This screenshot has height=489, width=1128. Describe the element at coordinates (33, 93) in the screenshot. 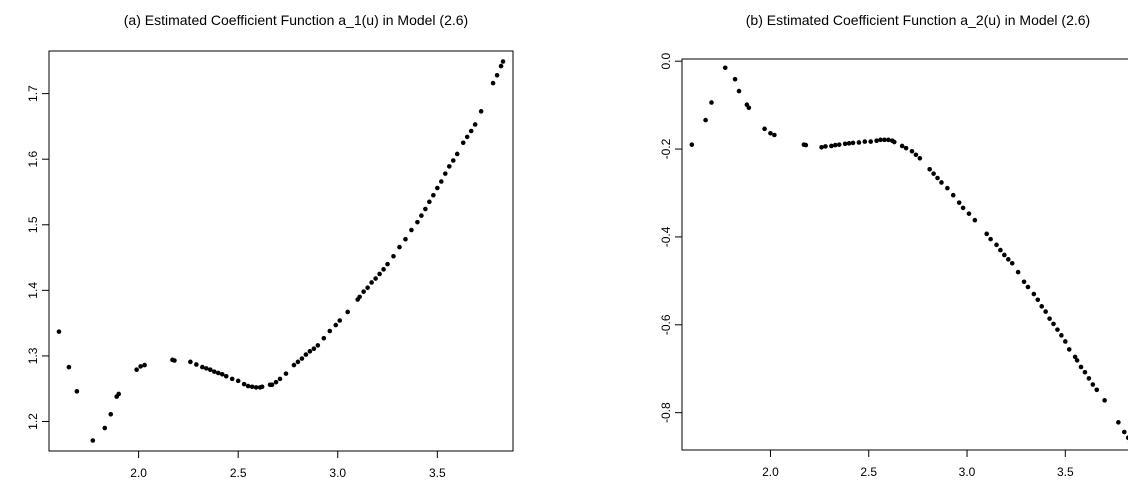

I see `y-tick-label: 1.7` at that location.